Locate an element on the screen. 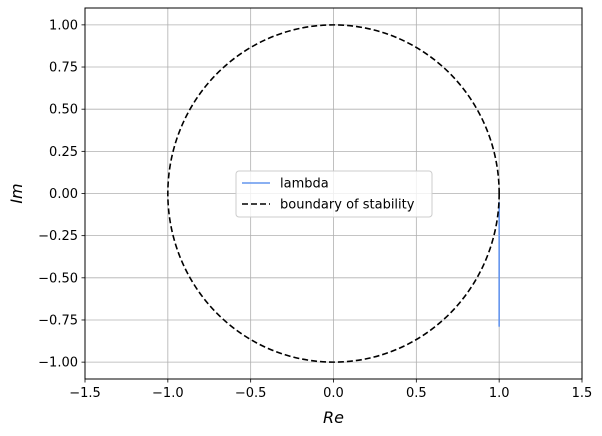 The height and width of the screenshot is (436, 602). legend-box is located at coordinates (334, 194).